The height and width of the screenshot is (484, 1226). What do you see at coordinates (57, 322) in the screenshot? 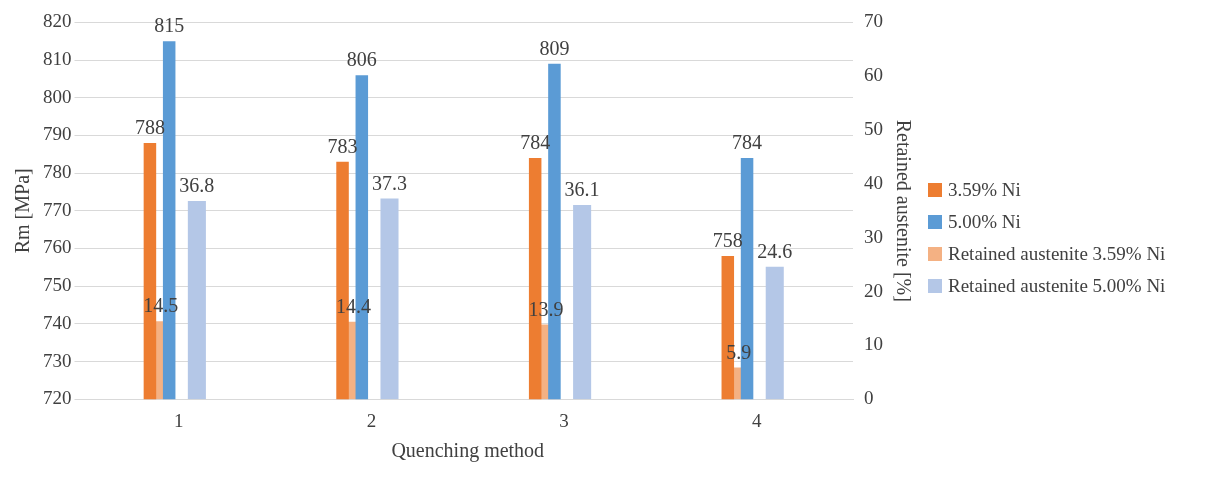
I see `y-tick-label: 740` at bounding box center [57, 322].